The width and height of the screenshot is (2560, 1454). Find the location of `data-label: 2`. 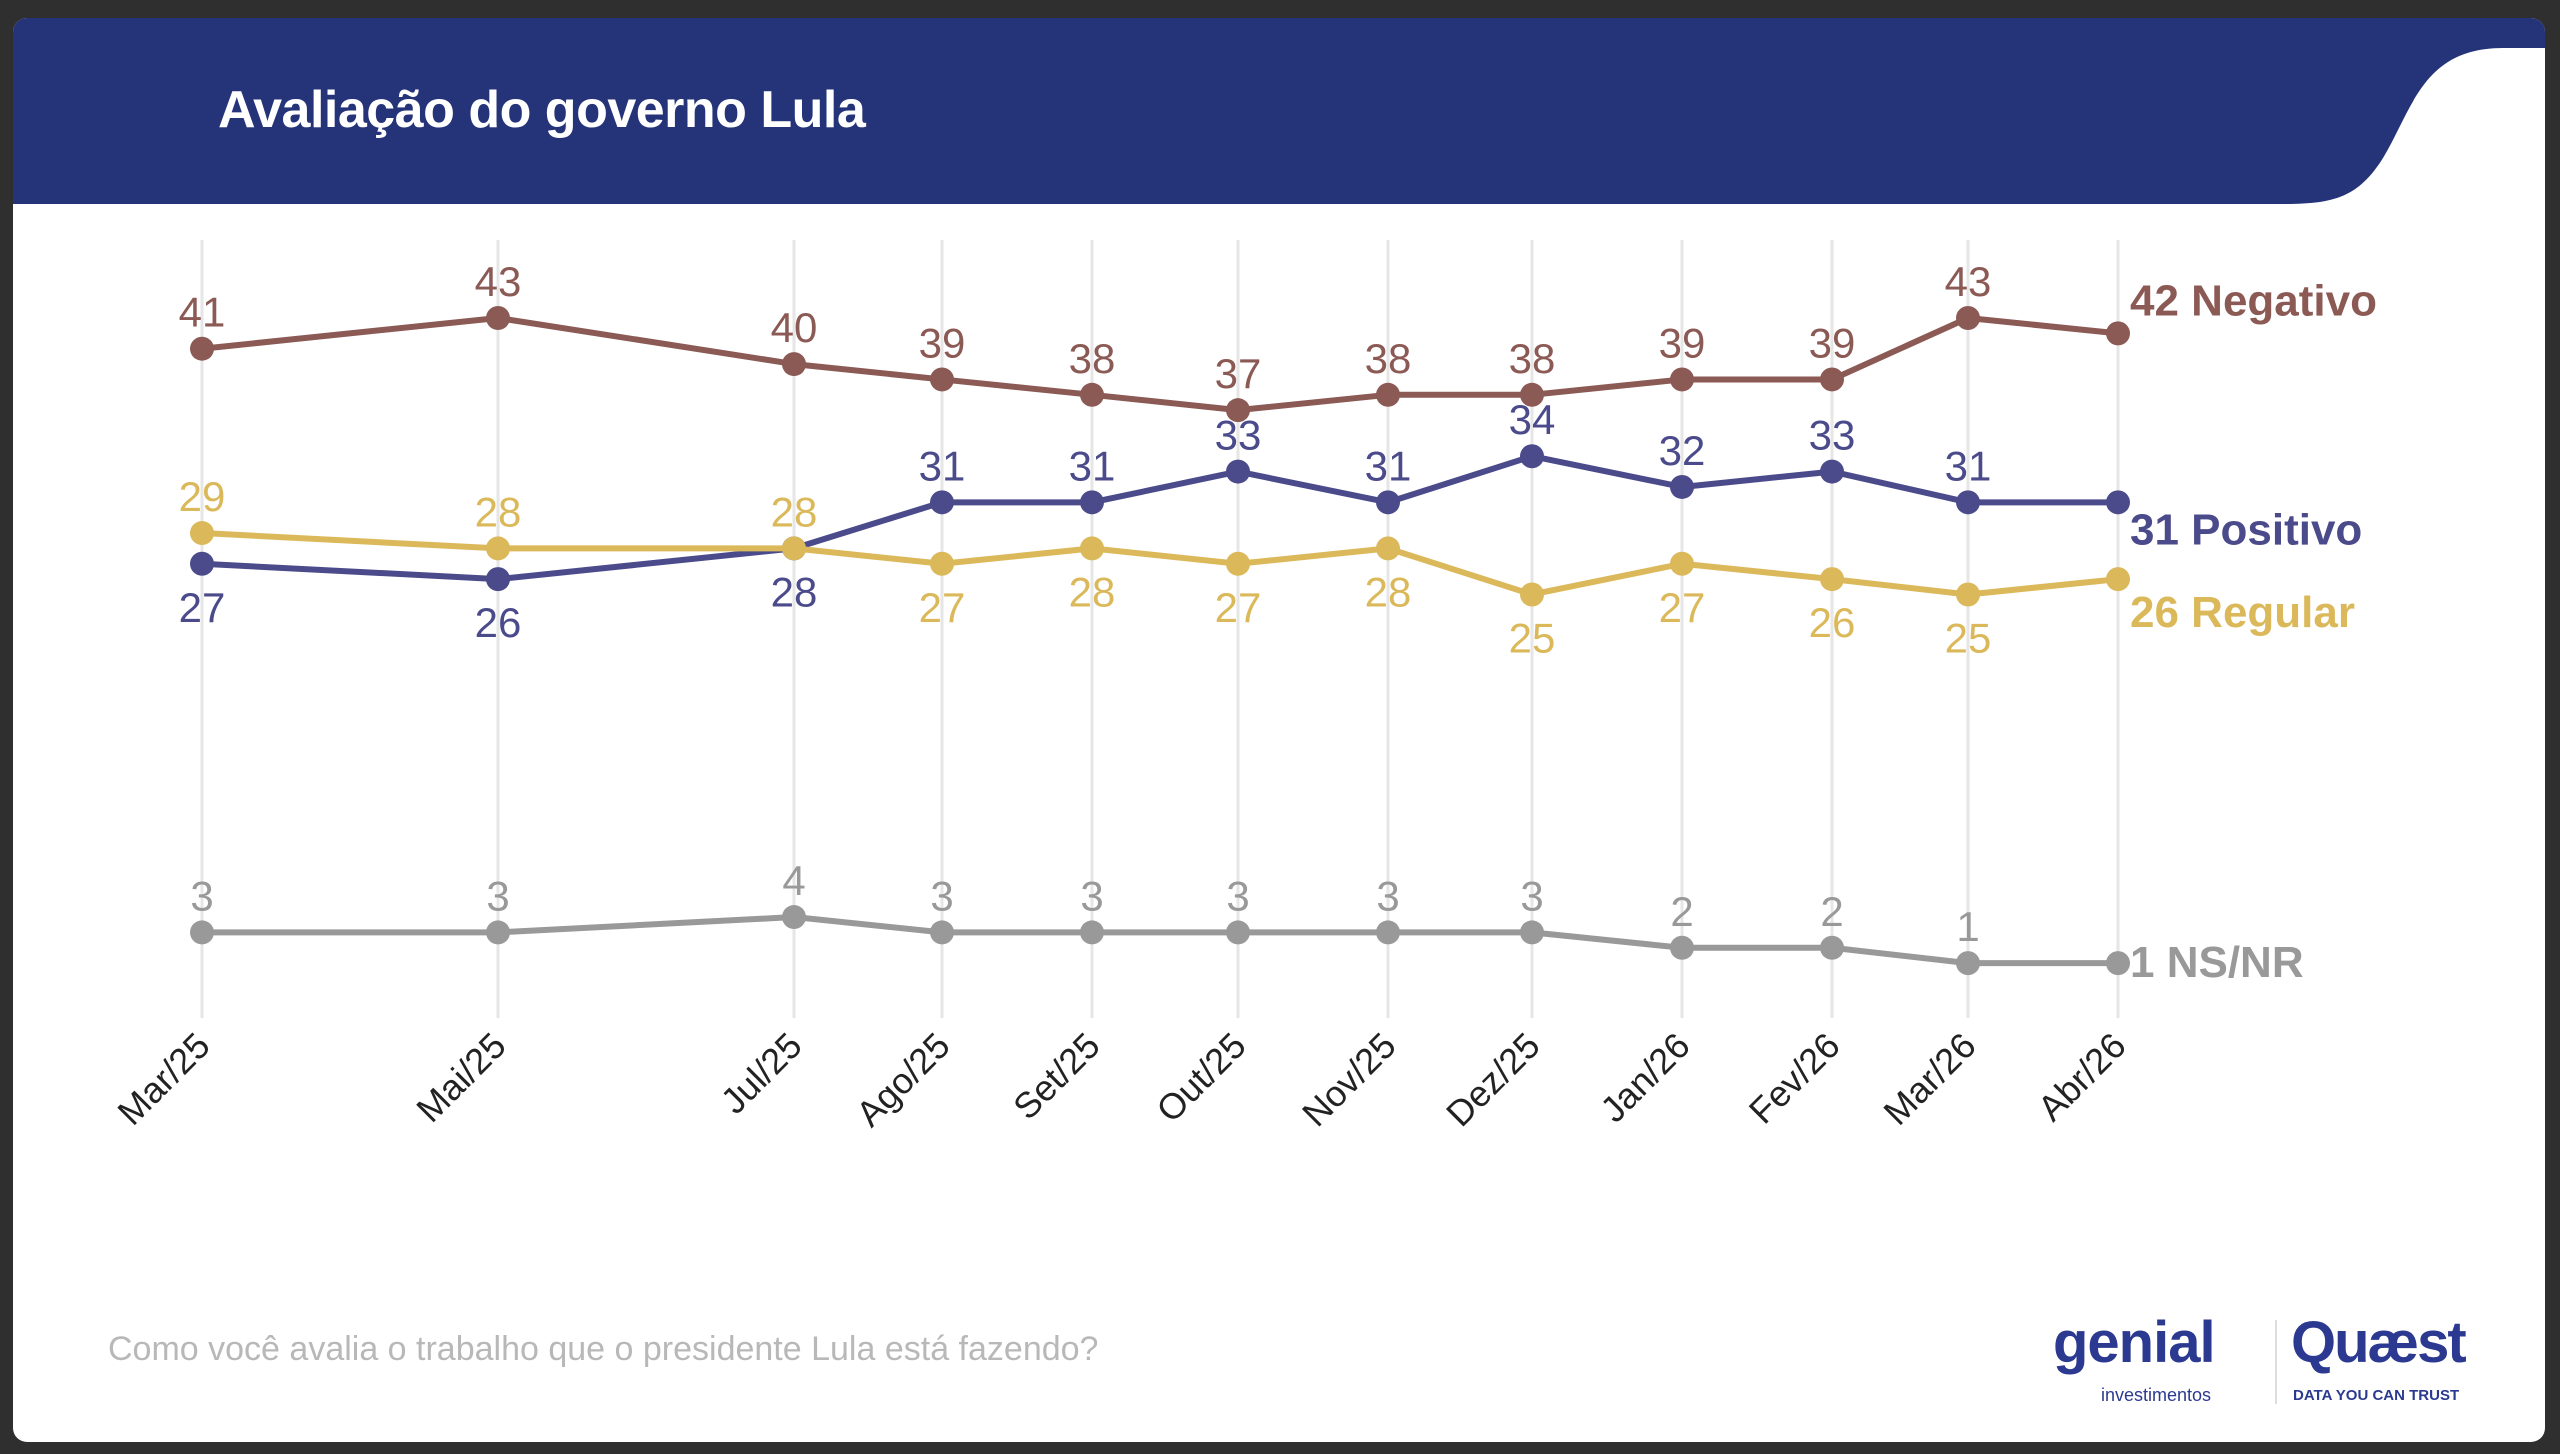

data-label: 2 is located at coordinates (1681, 911).